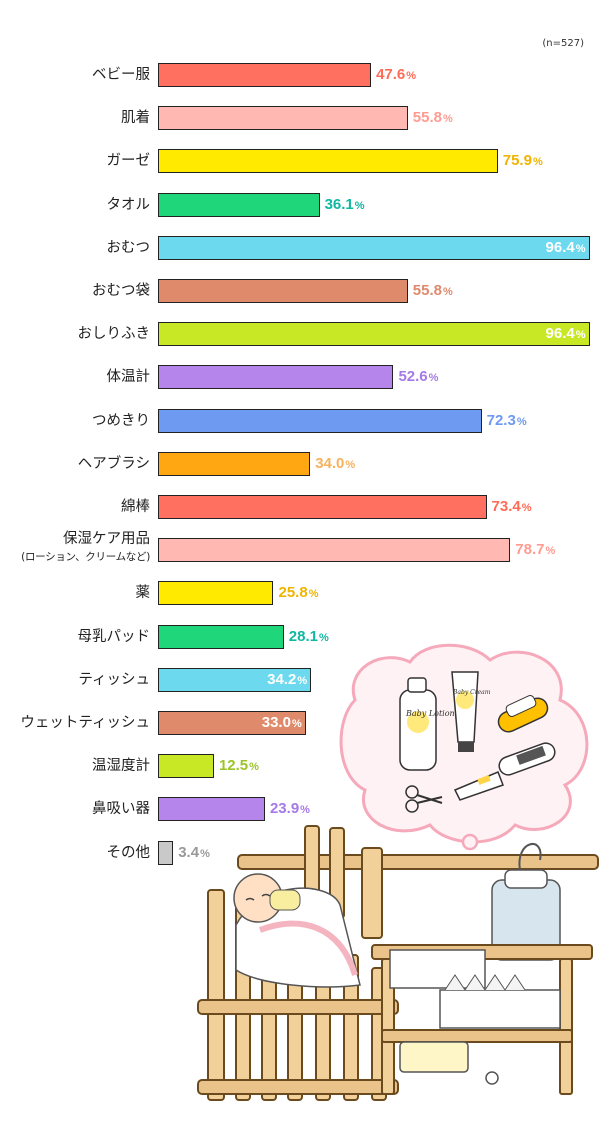  I want to click on category-label: 体温計, so click(129, 377).